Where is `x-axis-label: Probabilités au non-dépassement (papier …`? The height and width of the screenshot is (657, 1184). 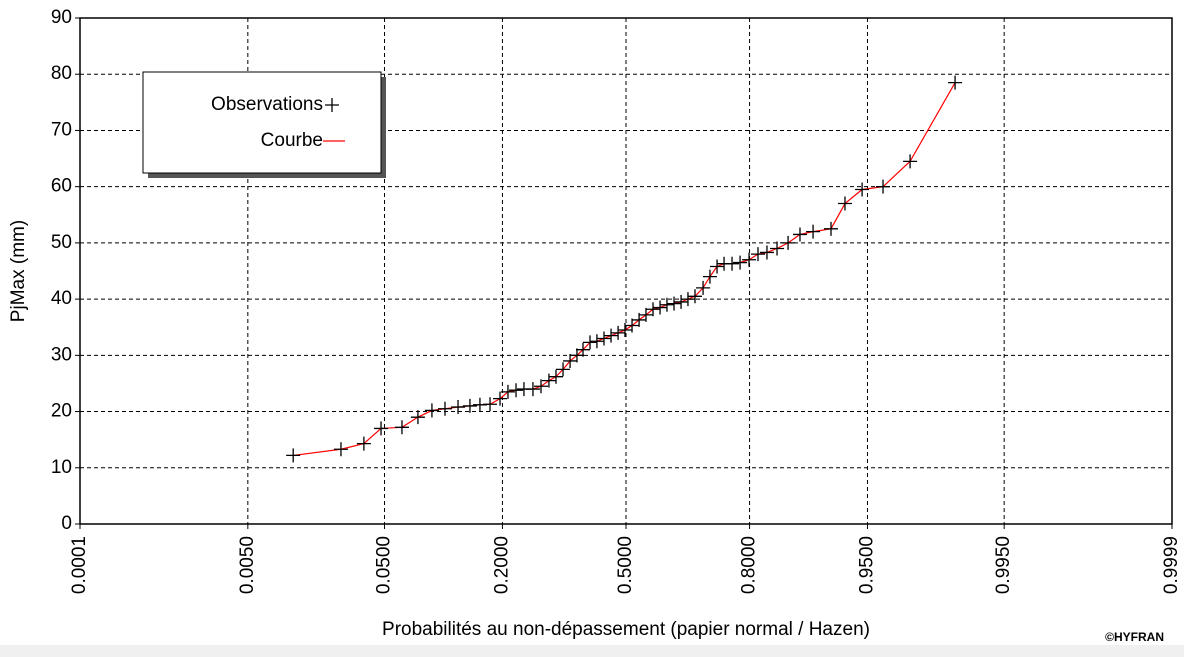
x-axis-label: Probabilités au non-dépassement (papier … is located at coordinates (626, 629).